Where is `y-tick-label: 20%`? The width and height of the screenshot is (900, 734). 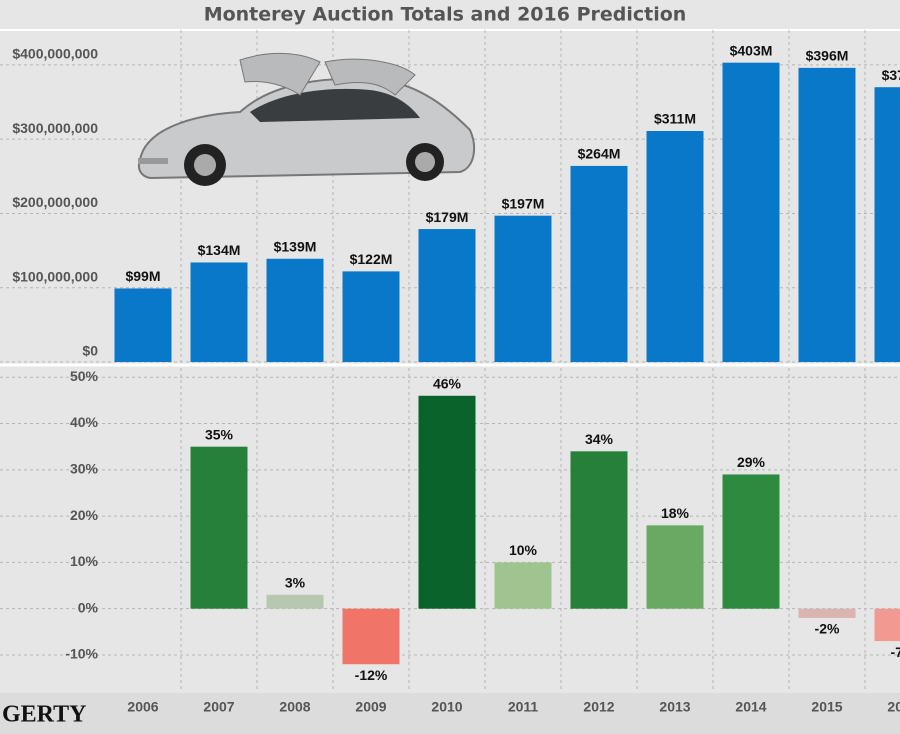
y-tick-label: 20% is located at coordinates (84, 515).